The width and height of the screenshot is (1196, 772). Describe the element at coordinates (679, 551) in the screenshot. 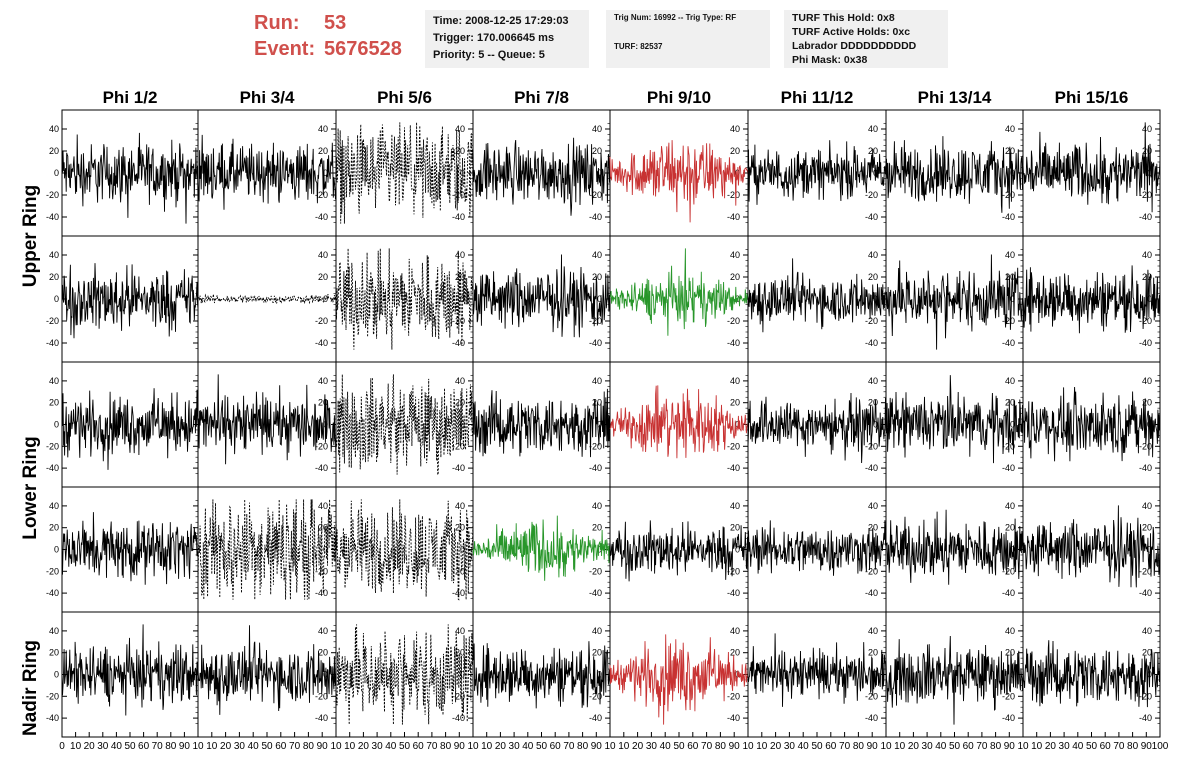

I see `trace-r4-c5` at that location.